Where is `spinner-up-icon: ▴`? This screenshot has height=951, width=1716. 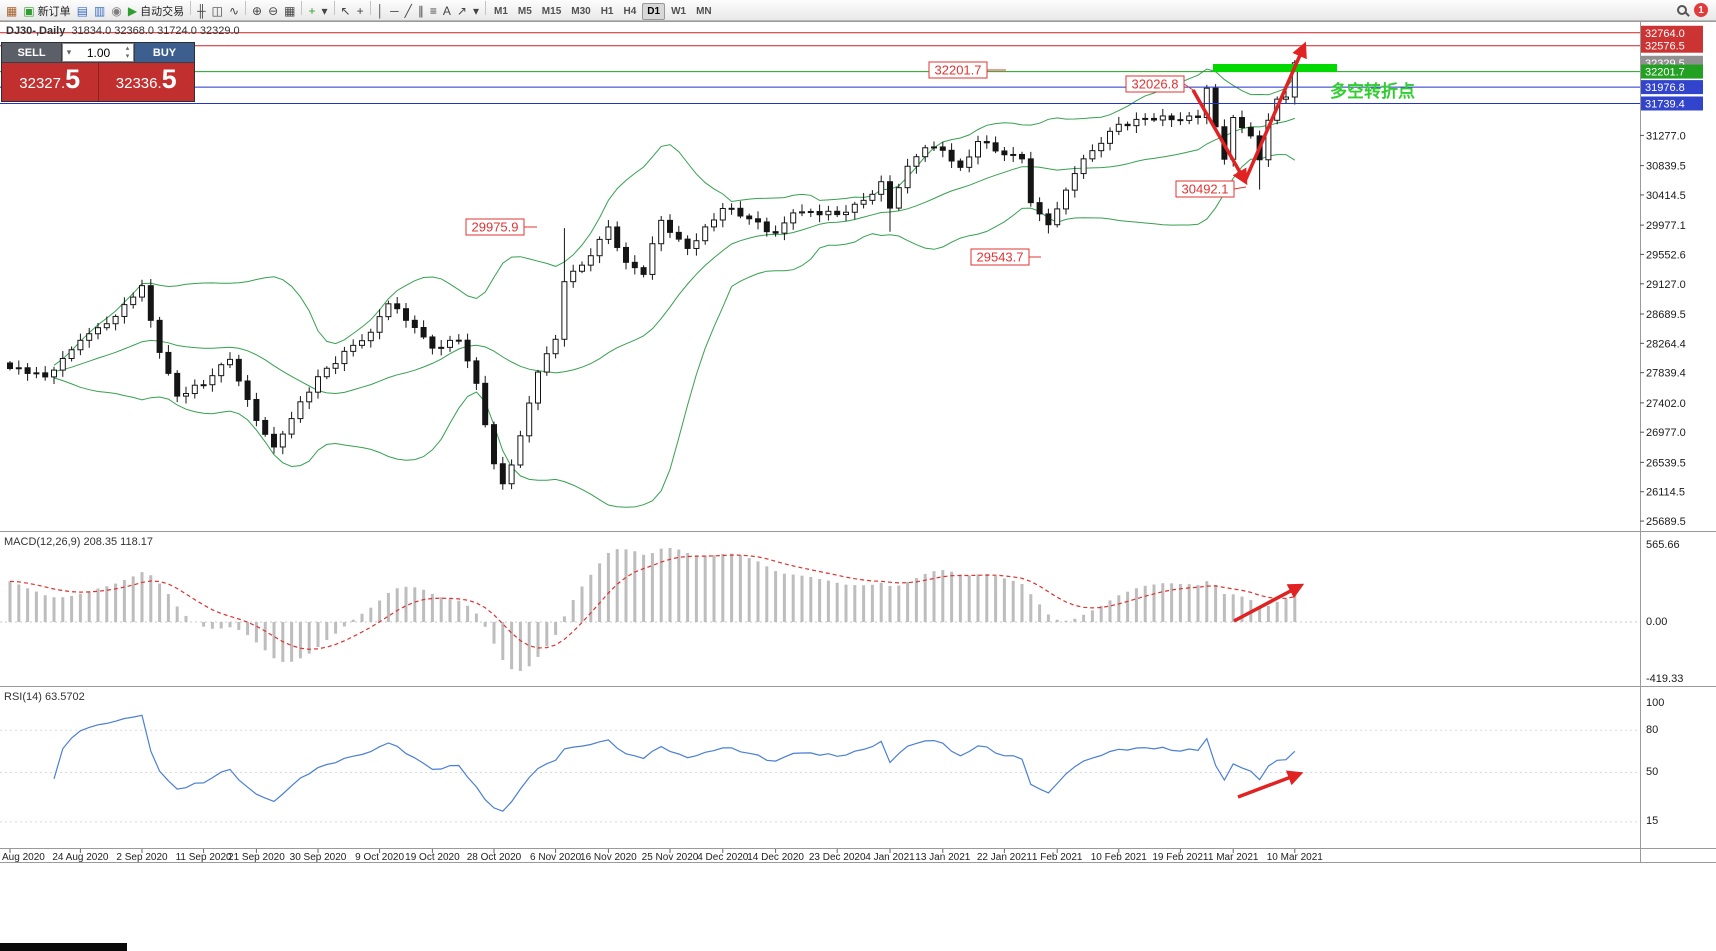 spinner-up-icon: ▴ is located at coordinates (127, 48).